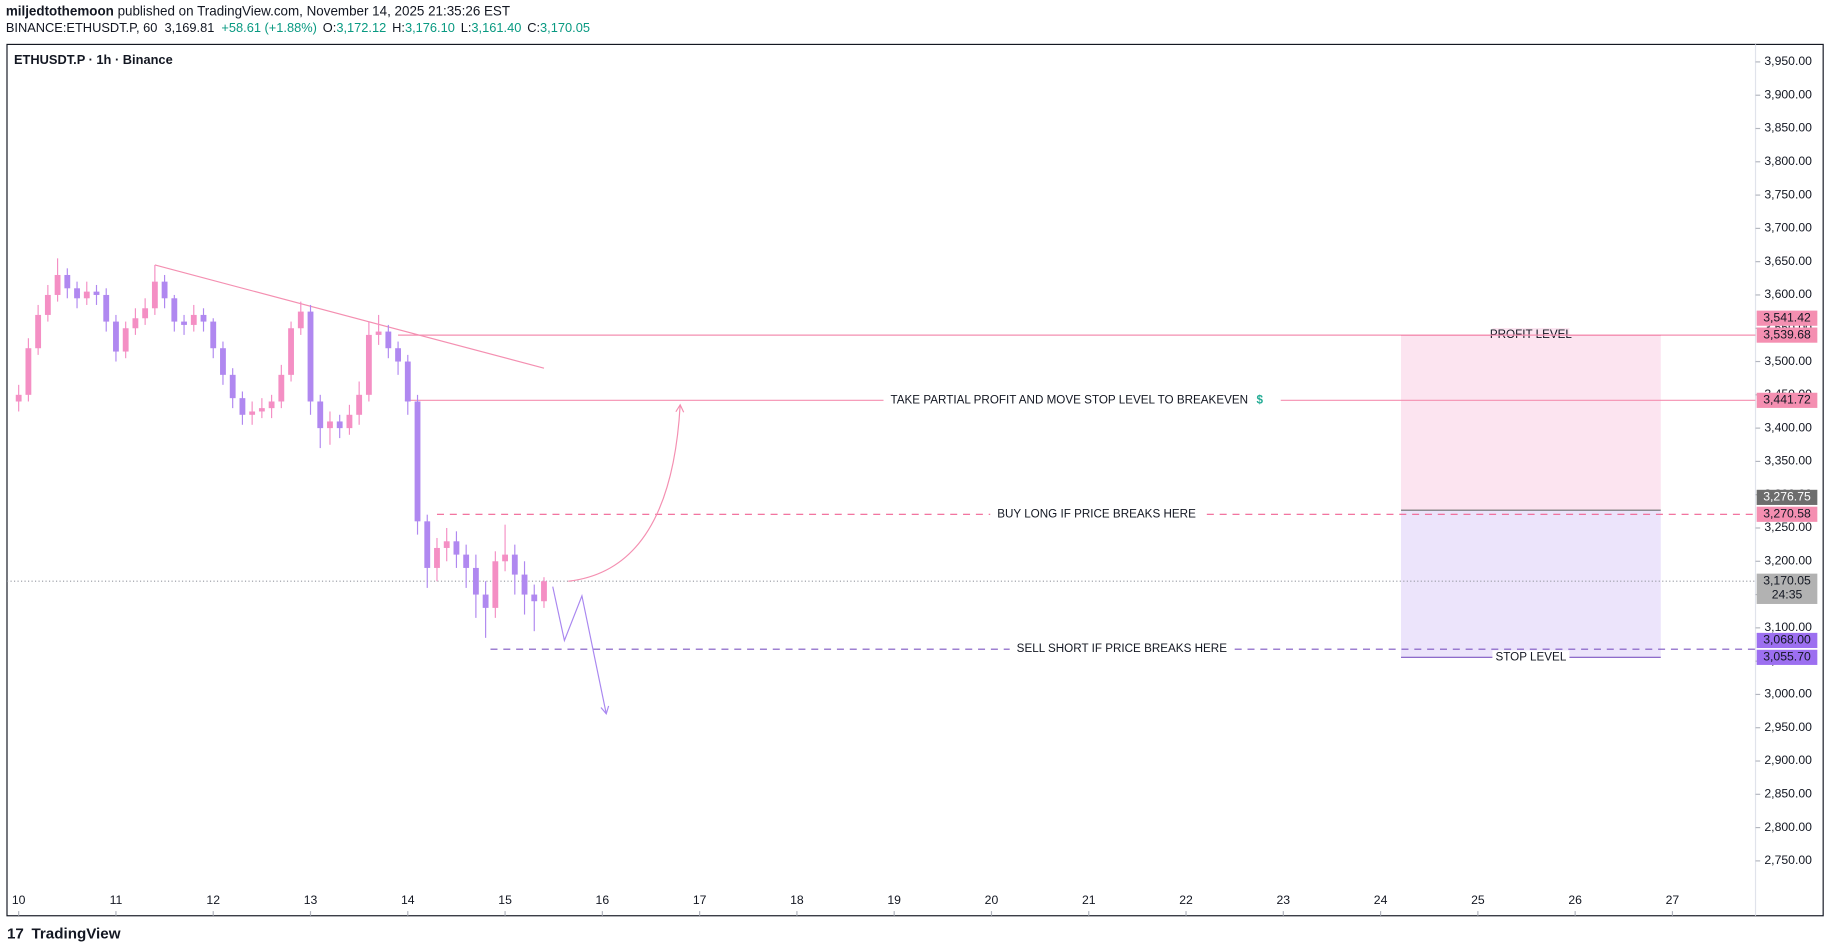 This screenshot has height=952, width=1829. What do you see at coordinates (1575, 900) in the screenshot?
I see `x-tick-label: 26` at bounding box center [1575, 900].